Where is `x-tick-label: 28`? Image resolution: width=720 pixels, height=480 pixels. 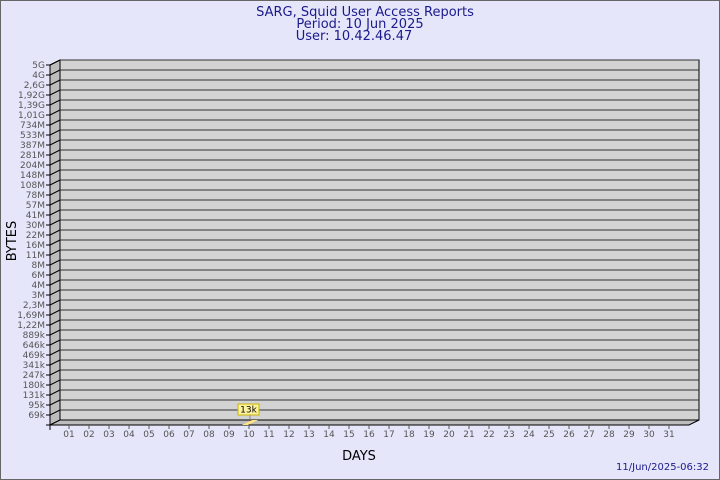 x-tick-label: 28 is located at coordinates (609, 435).